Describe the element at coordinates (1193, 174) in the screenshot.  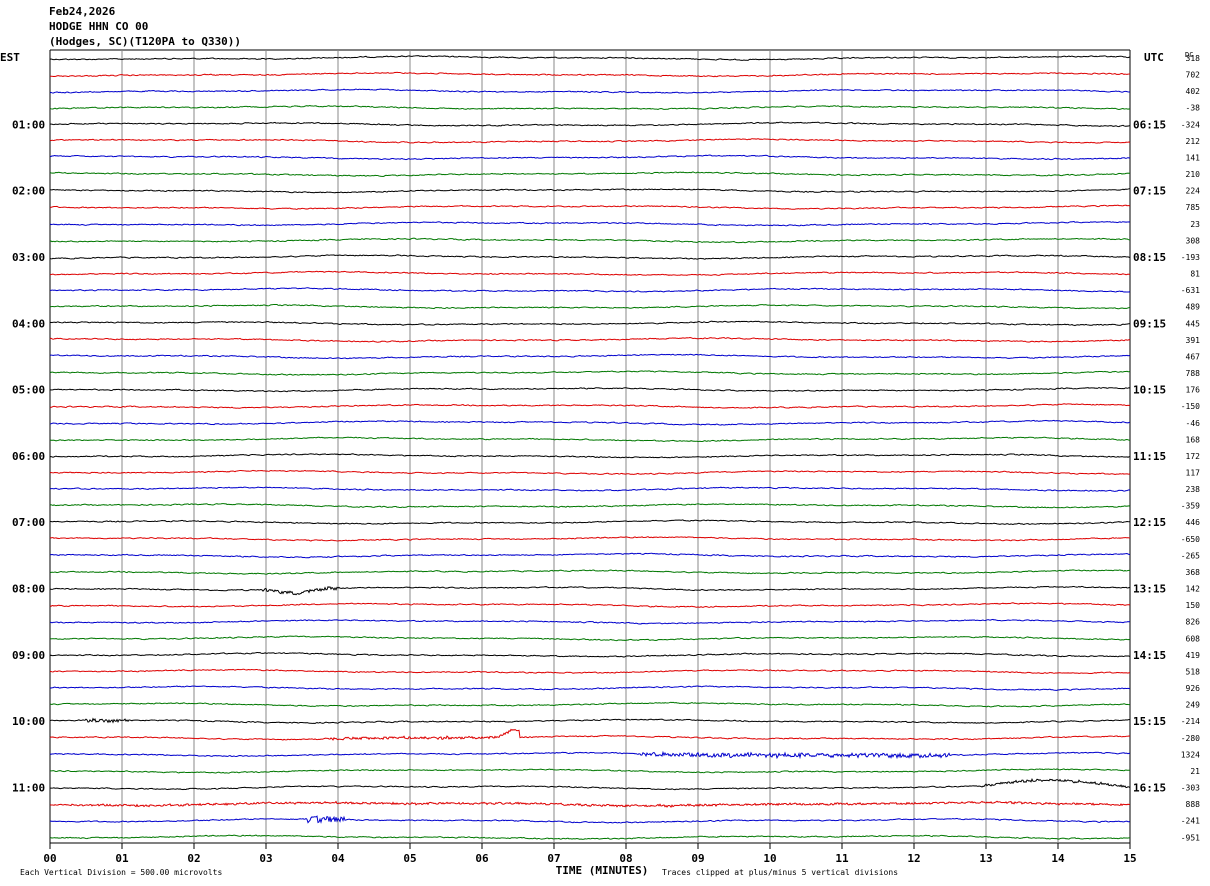
I see `dc-offset-8: 210` at that location.